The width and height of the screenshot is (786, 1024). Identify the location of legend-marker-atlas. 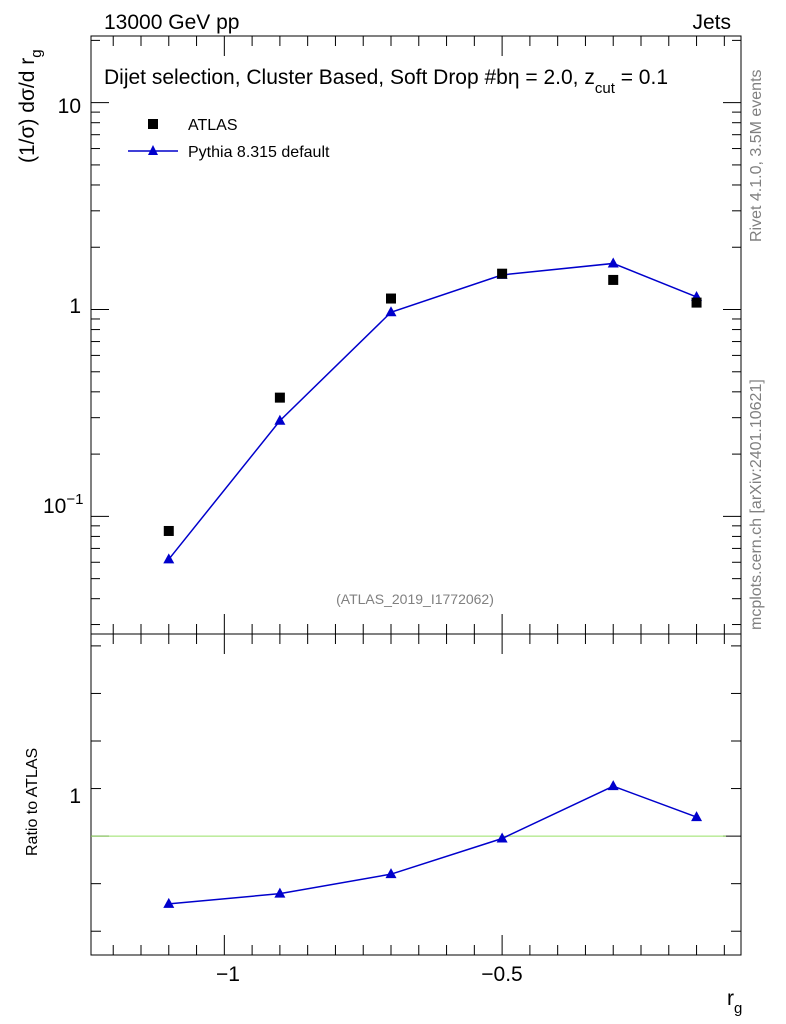
(153, 124).